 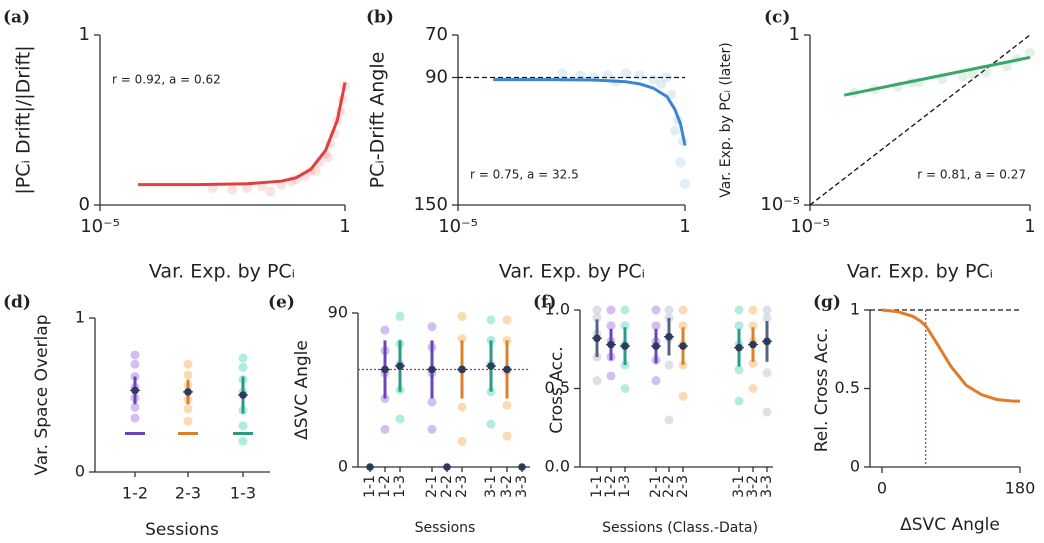 What do you see at coordinates (557, 309) in the screenshot?
I see `y-tick-label: 1.0` at bounding box center [557, 309].